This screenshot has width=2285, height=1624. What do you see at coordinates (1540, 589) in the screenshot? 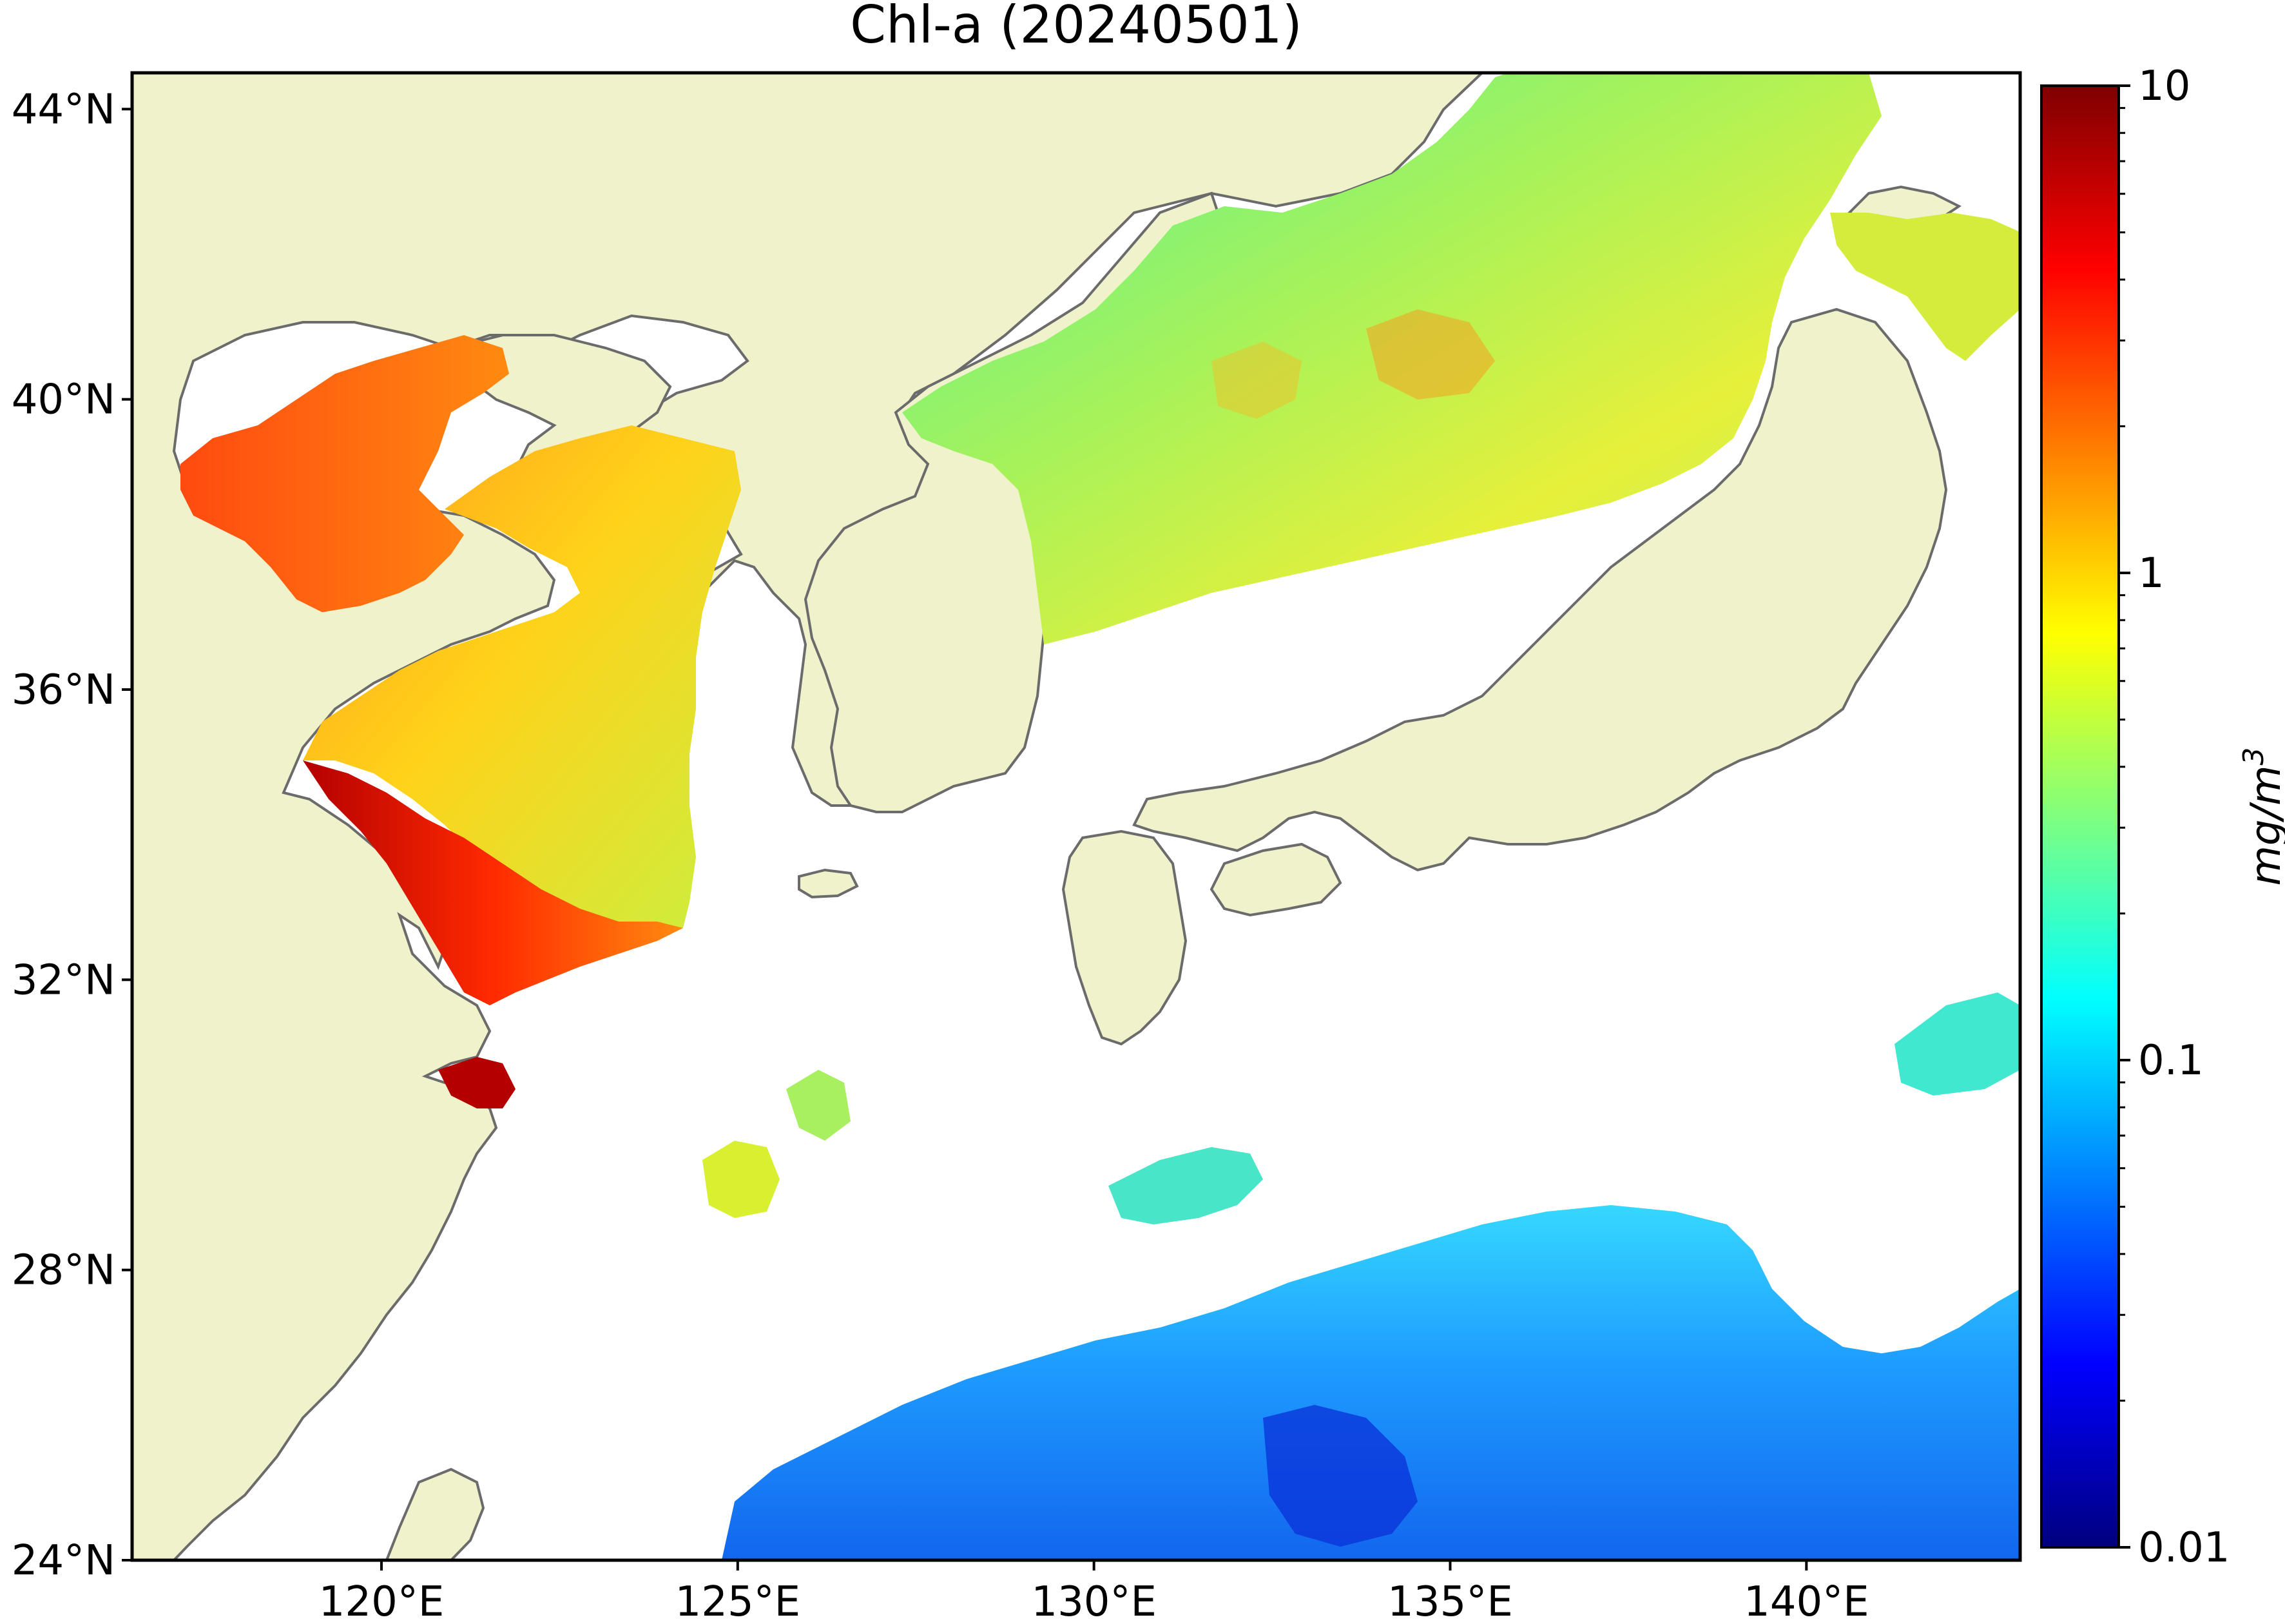
I see `japan-honshu` at bounding box center [1540, 589].